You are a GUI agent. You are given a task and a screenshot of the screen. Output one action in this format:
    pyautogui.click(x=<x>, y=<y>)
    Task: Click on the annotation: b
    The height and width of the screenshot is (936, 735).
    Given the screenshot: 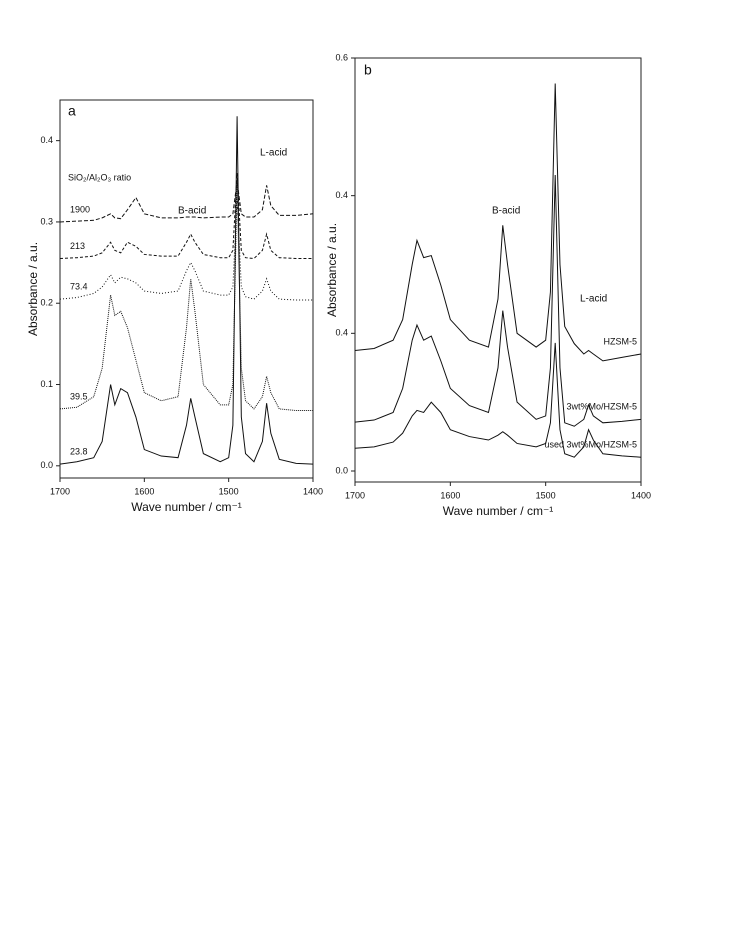 What is the action you would take?
    pyautogui.click(x=368, y=70)
    